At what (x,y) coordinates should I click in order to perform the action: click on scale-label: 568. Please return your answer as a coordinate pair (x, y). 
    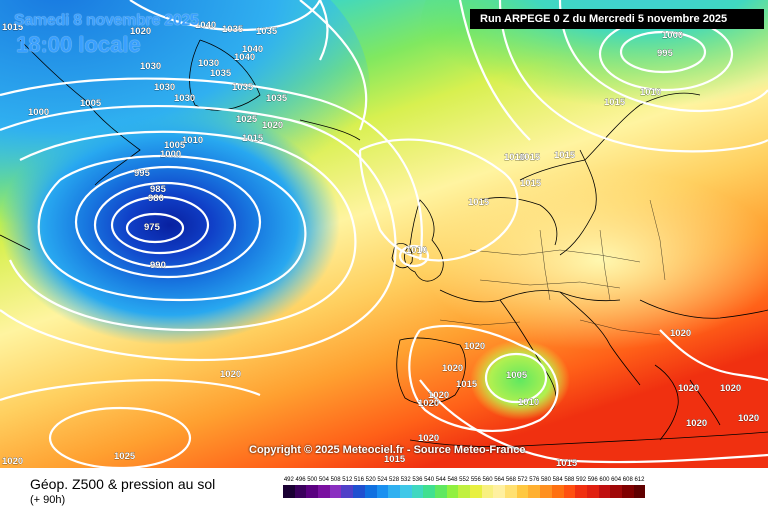
    Looking at the image, I should click on (510, 480).